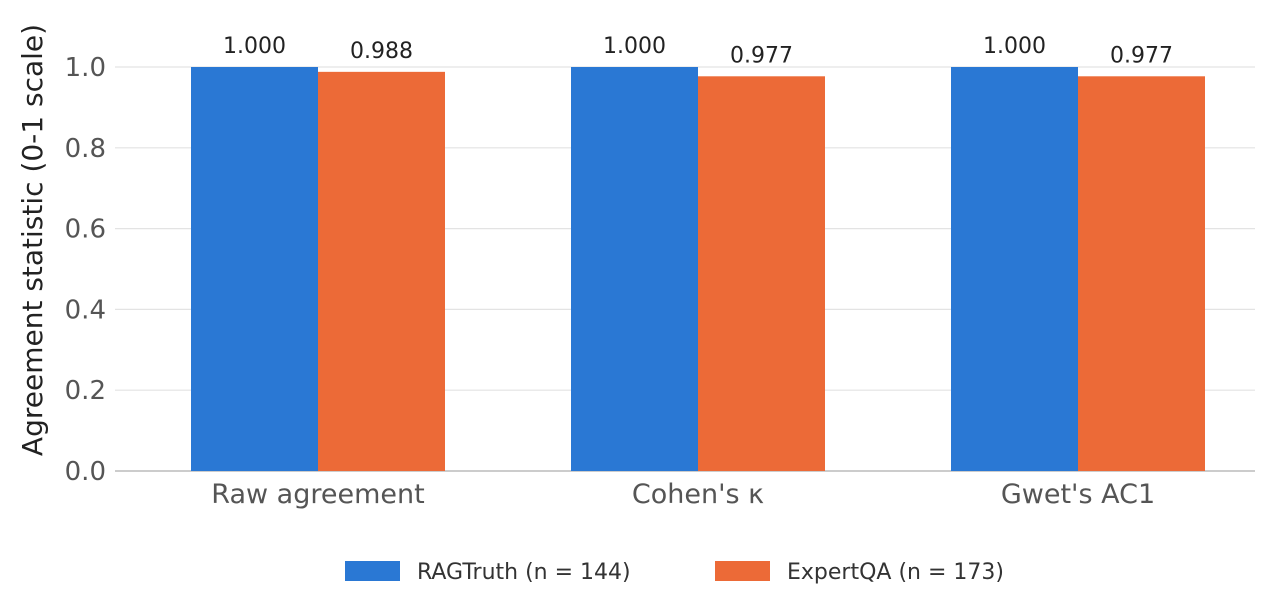 The image size is (1286, 598). I want to click on legend-label: RAGTruth (n = 144), so click(524, 572).